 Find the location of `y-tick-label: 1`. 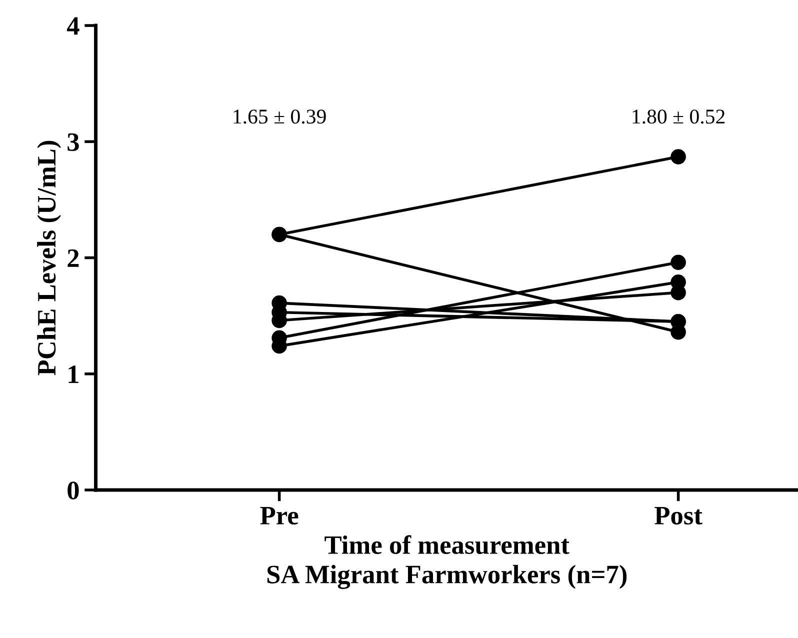

y-tick-label: 1 is located at coordinates (73, 375).